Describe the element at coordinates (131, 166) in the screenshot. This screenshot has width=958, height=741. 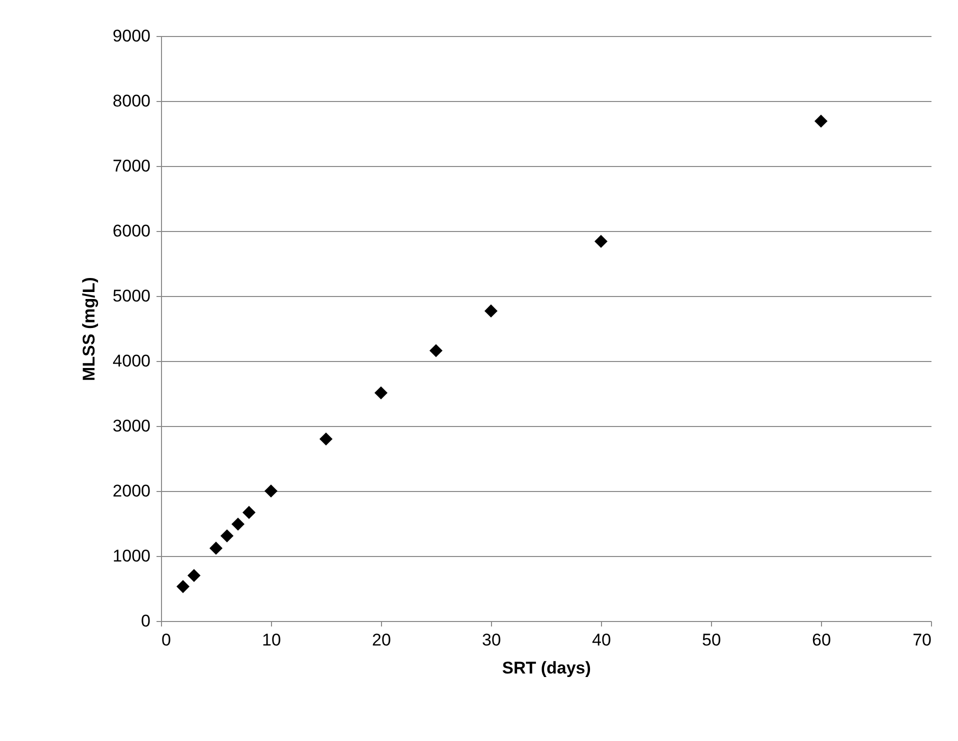
I see `y-tick-label: 7000` at that location.